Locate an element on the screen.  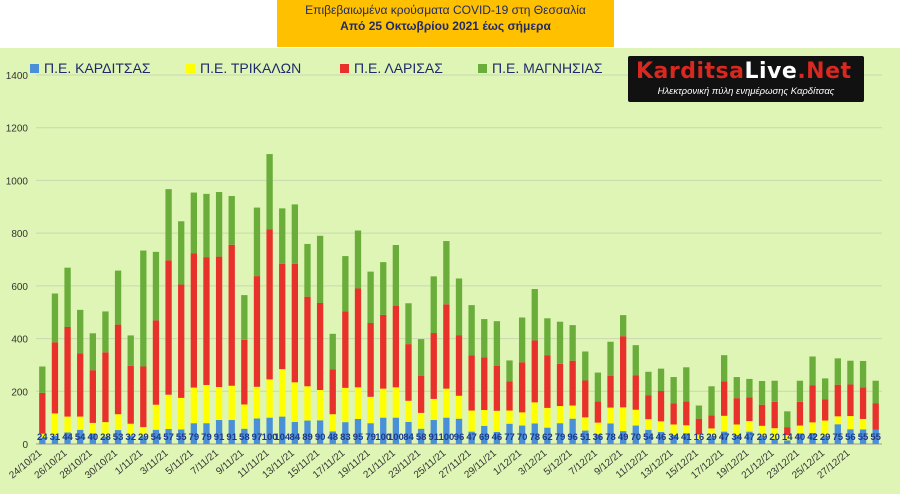
data-label: 49 is located at coordinates (623, 437).